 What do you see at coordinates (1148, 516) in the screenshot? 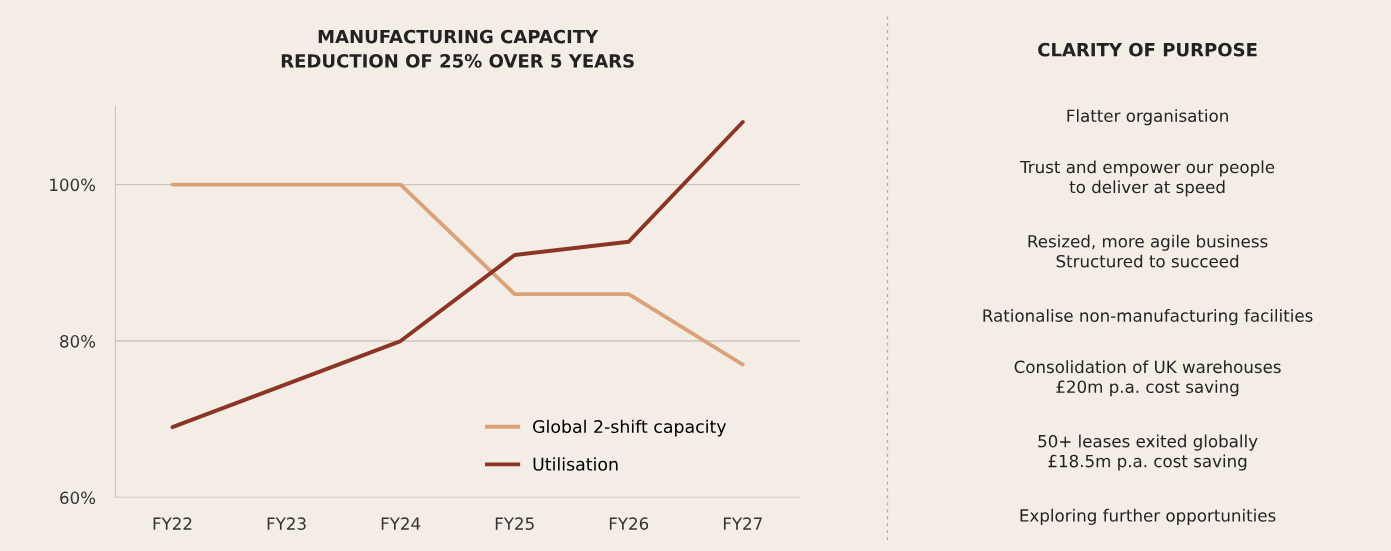
I see `text: Exploring further opportunities` at bounding box center [1148, 516].